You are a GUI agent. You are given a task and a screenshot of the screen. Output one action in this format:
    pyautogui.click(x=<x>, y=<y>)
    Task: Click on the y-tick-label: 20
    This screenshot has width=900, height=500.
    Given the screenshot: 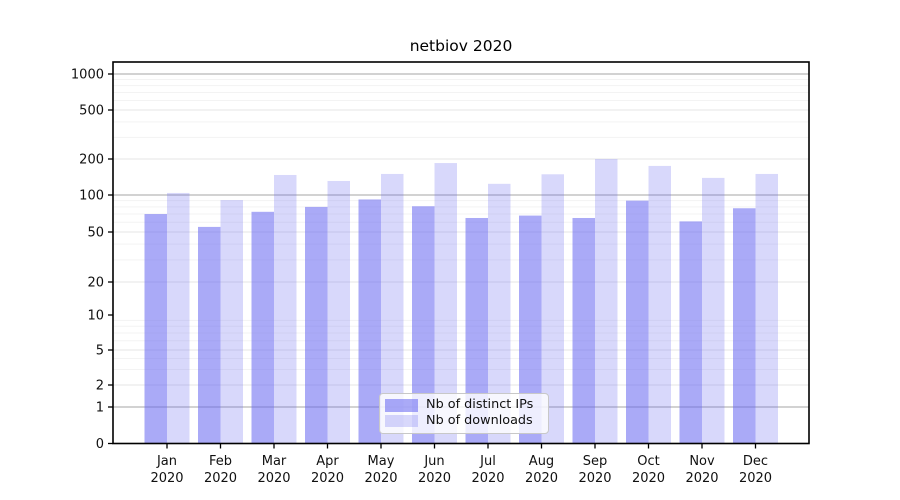 What is the action you would take?
    pyautogui.click(x=95, y=283)
    